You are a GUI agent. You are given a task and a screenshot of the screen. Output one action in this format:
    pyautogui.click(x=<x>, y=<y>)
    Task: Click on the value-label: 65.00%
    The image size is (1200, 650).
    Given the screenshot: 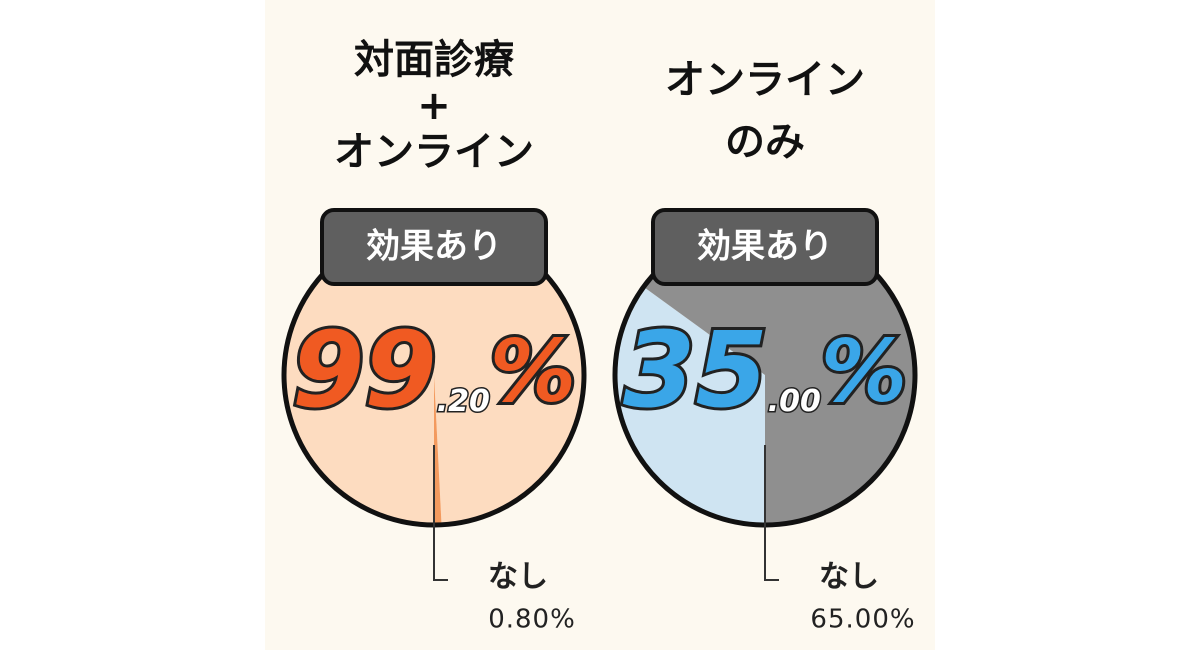 What is the action you would take?
    pyautogui.click(x=862, y=620)
    